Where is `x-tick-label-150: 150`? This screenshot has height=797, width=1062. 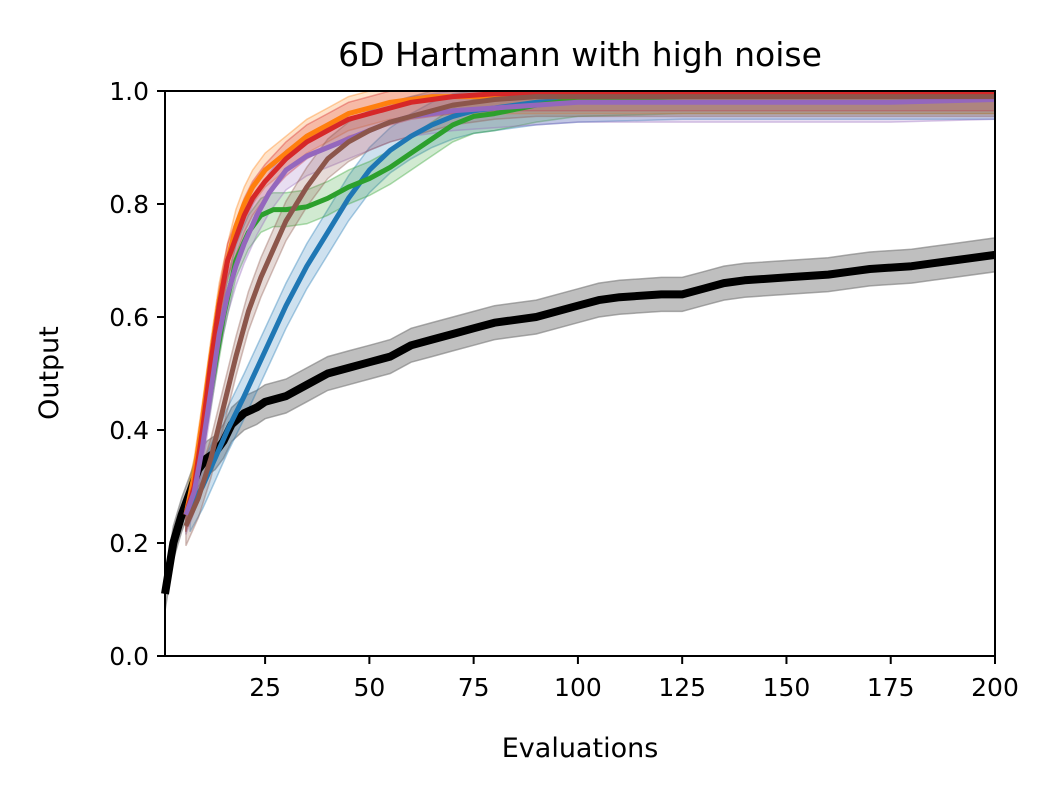 x-tick-label-150: 150 is located at coordinates (787, 687).